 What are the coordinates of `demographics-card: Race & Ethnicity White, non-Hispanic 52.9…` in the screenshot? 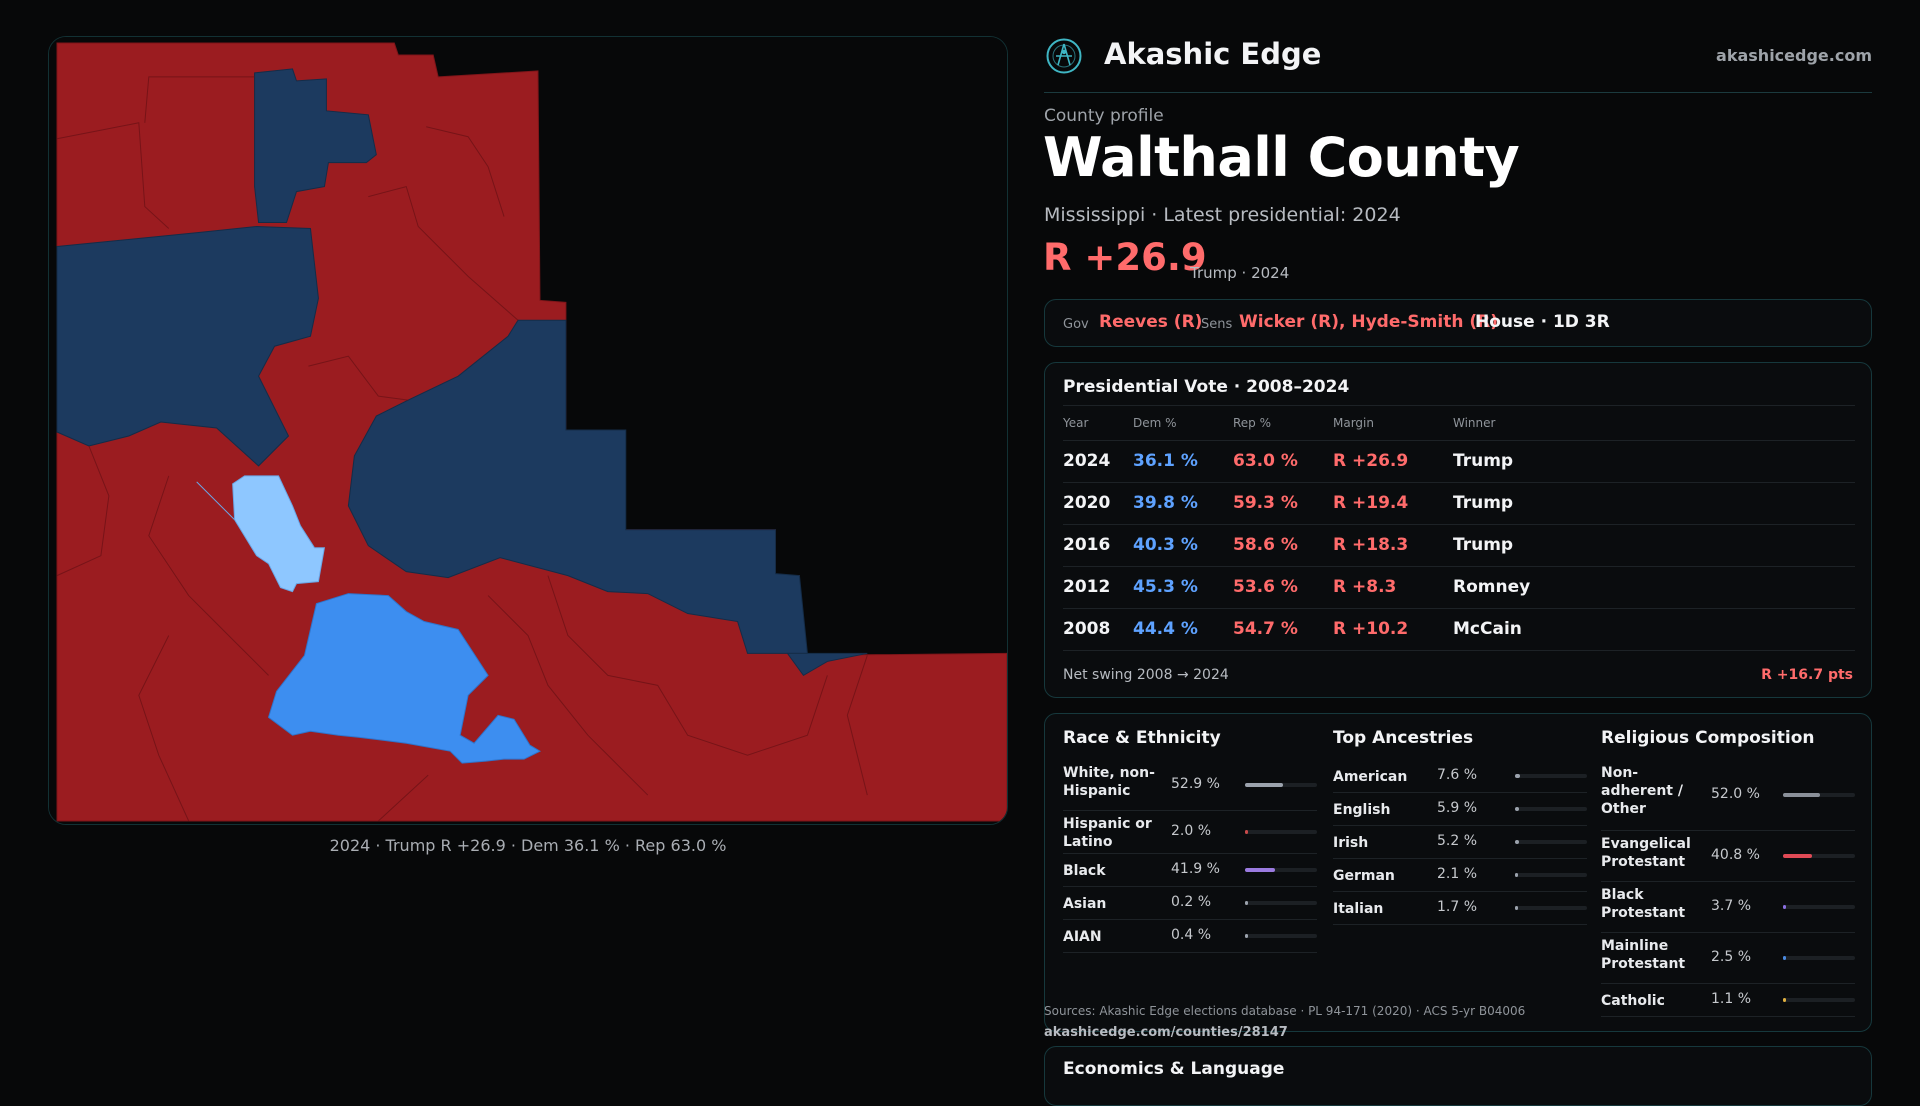 It's located at (1458, 872).